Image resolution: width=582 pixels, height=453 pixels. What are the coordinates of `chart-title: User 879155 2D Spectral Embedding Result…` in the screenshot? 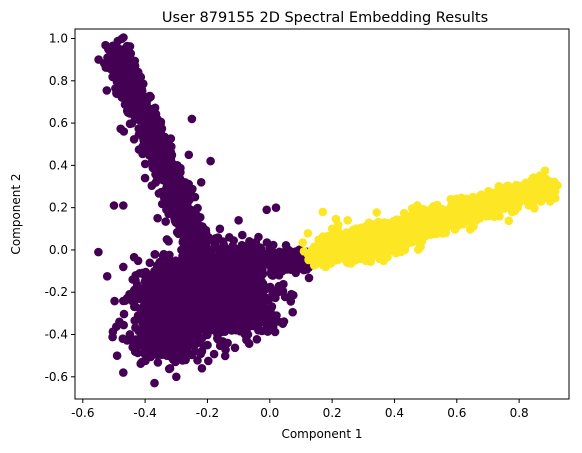 It's located at (325, 18).